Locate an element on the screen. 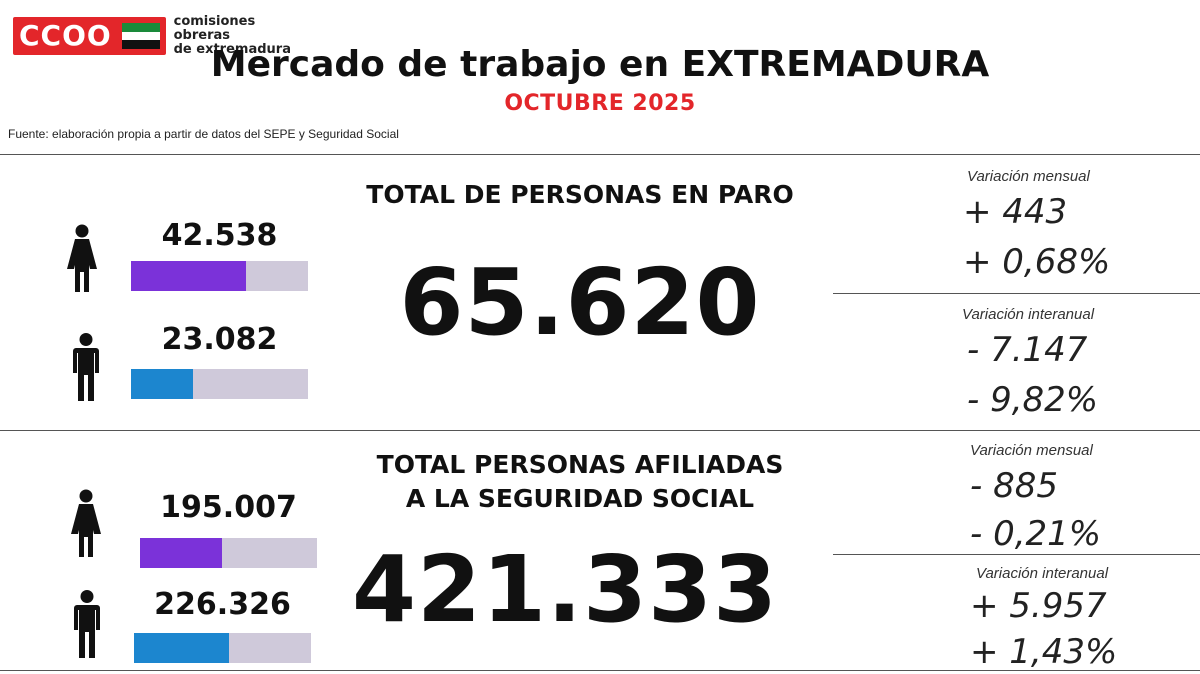 This screenshot has width=1200, height=674. paro-women-bar is located at coordinates (219, 276).